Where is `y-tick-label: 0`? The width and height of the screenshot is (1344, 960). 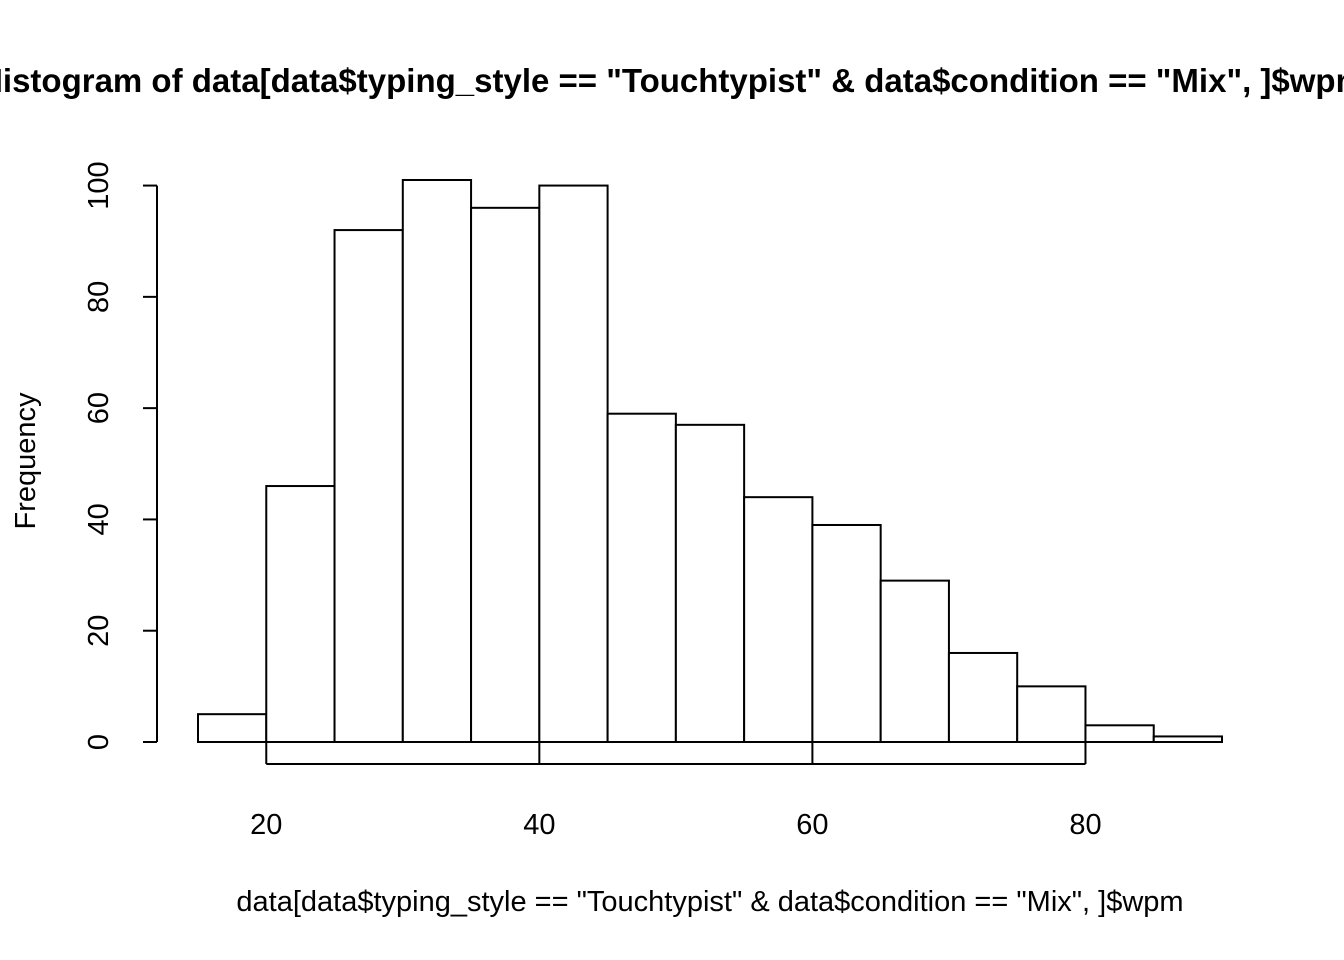
y-tick-label: 0 is located at coordinates (99, 742).